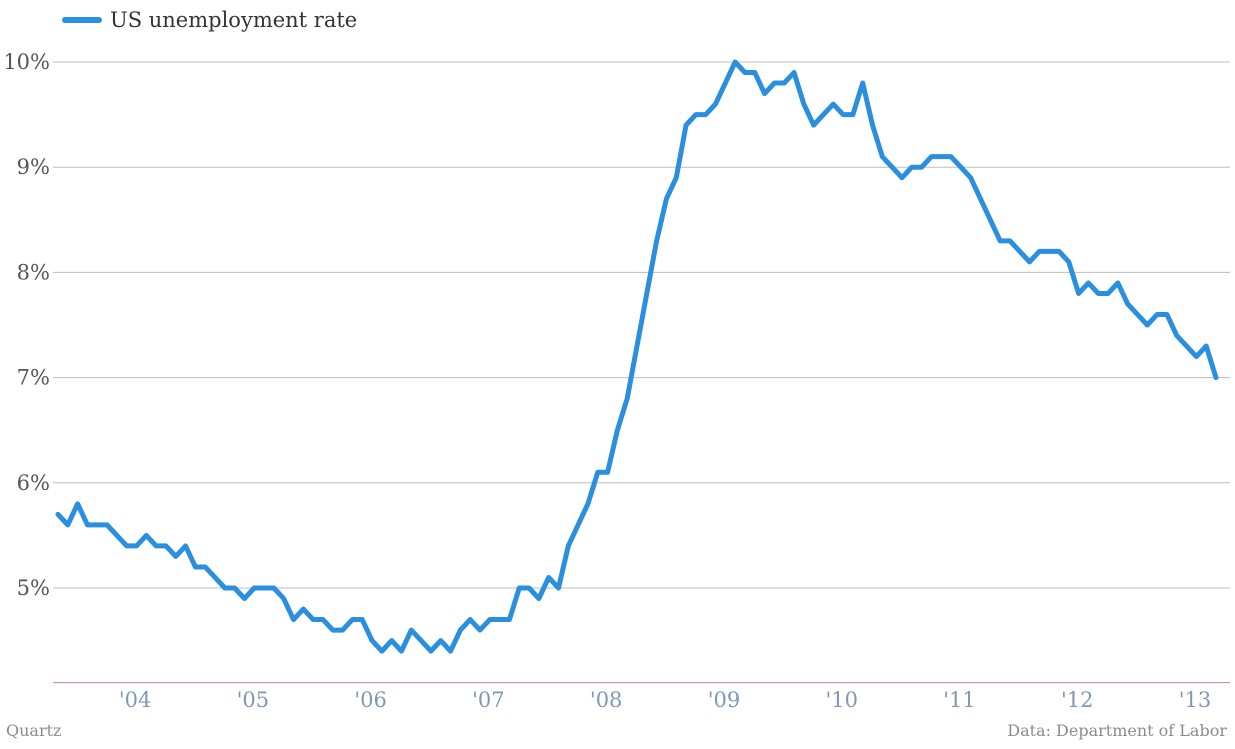 This screenshot has width=1235, height=749. What do you see at coordinates (253, 700) in the screenshot?
I see `x-tick-label: '05` at bounding box center [253, 700].